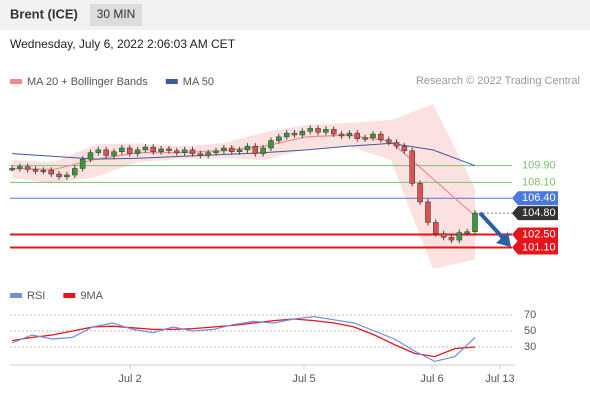 Image resolution: width=590 pixels, height=400 pixels. I want to click on x-tick-label: Jul 6, so click(431, 379).